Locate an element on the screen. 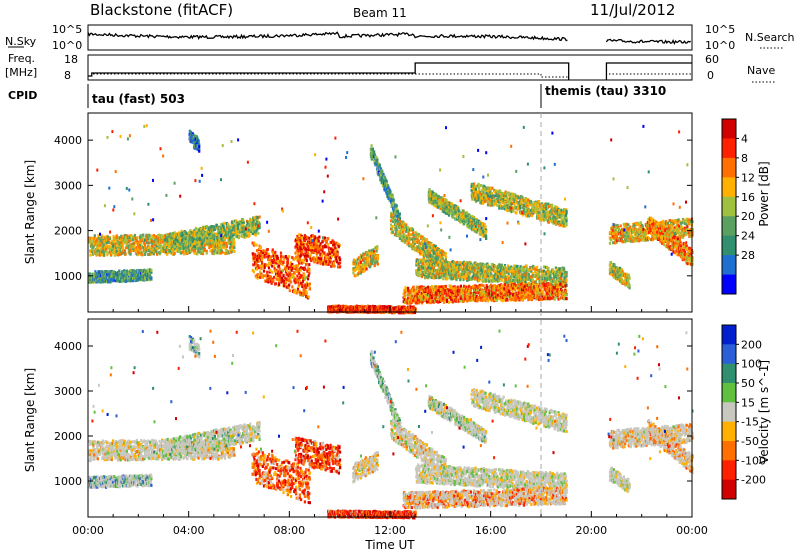 The height and width of the screenshot is (554, 800). search-tick-bottom: 10^0 is located at coordinates (720, 45).